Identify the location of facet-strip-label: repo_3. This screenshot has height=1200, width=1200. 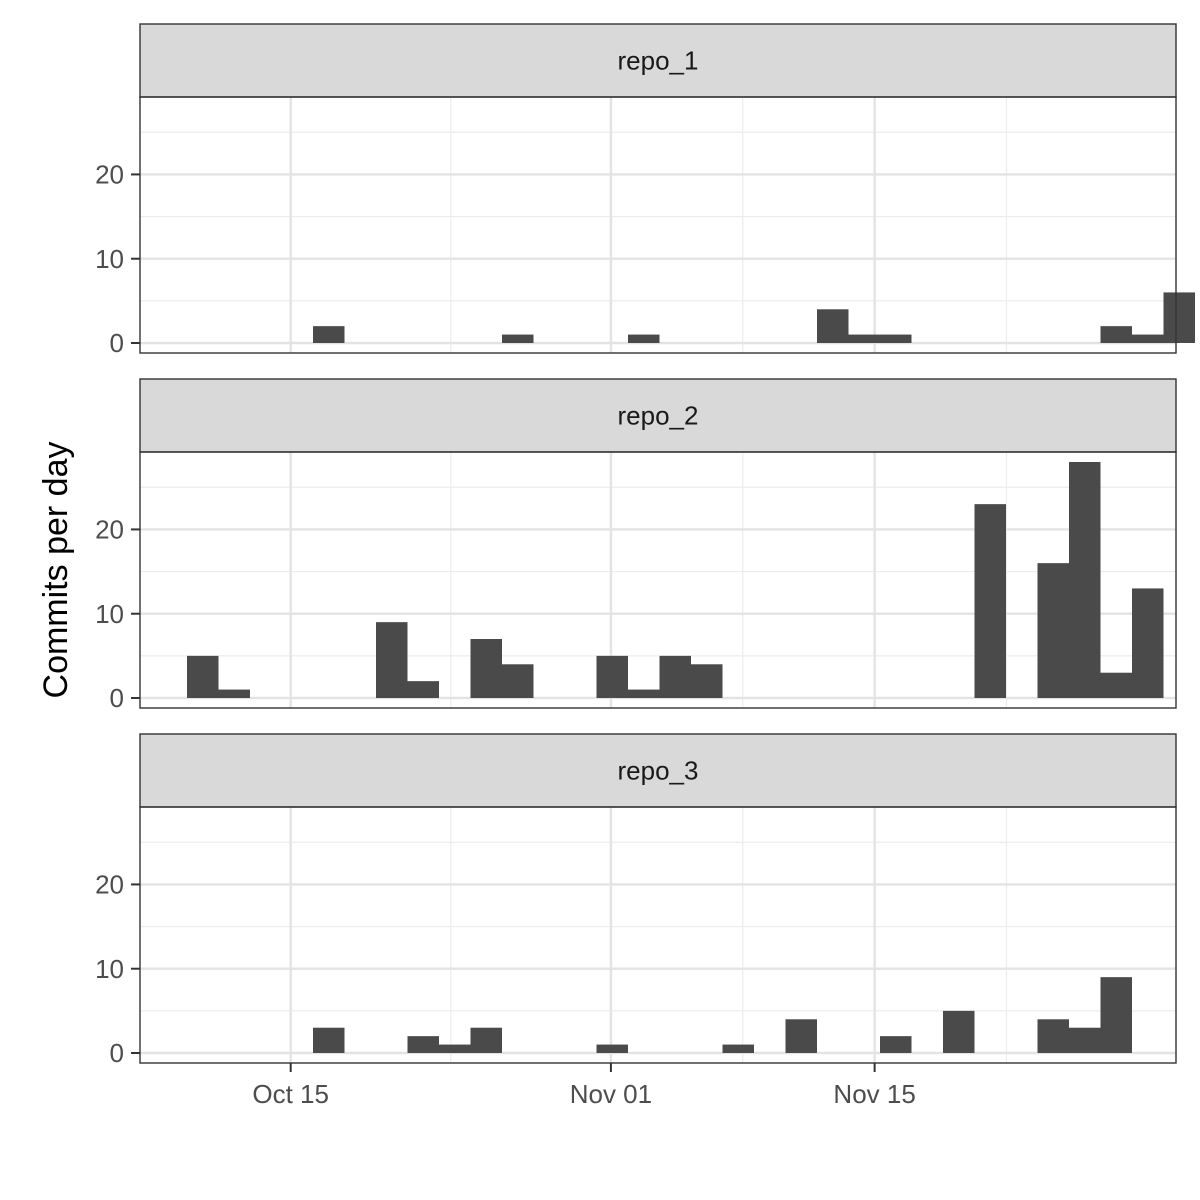
(658, 771).